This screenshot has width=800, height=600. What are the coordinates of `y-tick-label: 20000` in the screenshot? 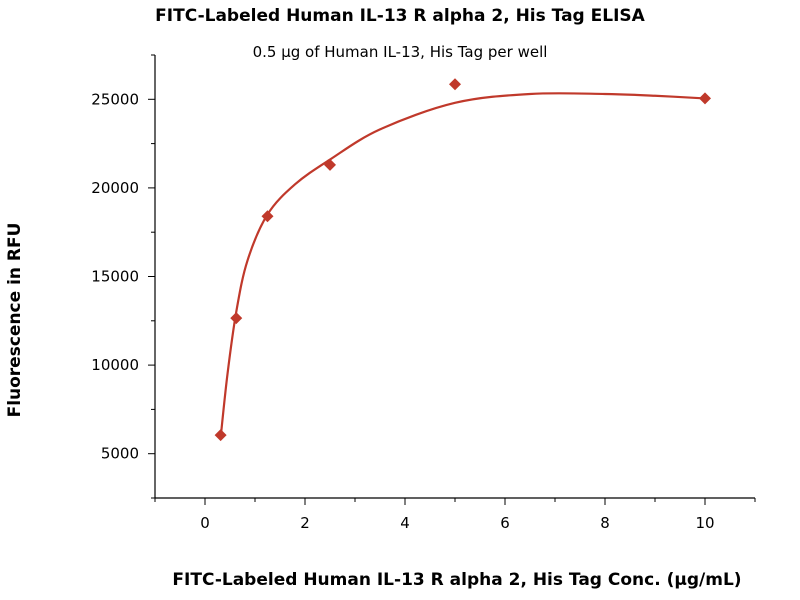 It's located at (115, 188).